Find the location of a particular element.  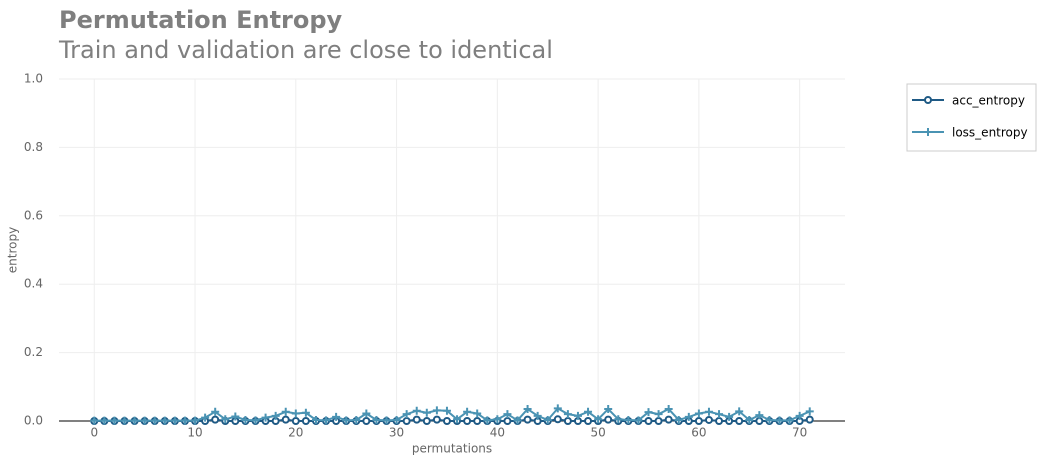

x-tick-label: 30 is located at coordinates (396, 433).